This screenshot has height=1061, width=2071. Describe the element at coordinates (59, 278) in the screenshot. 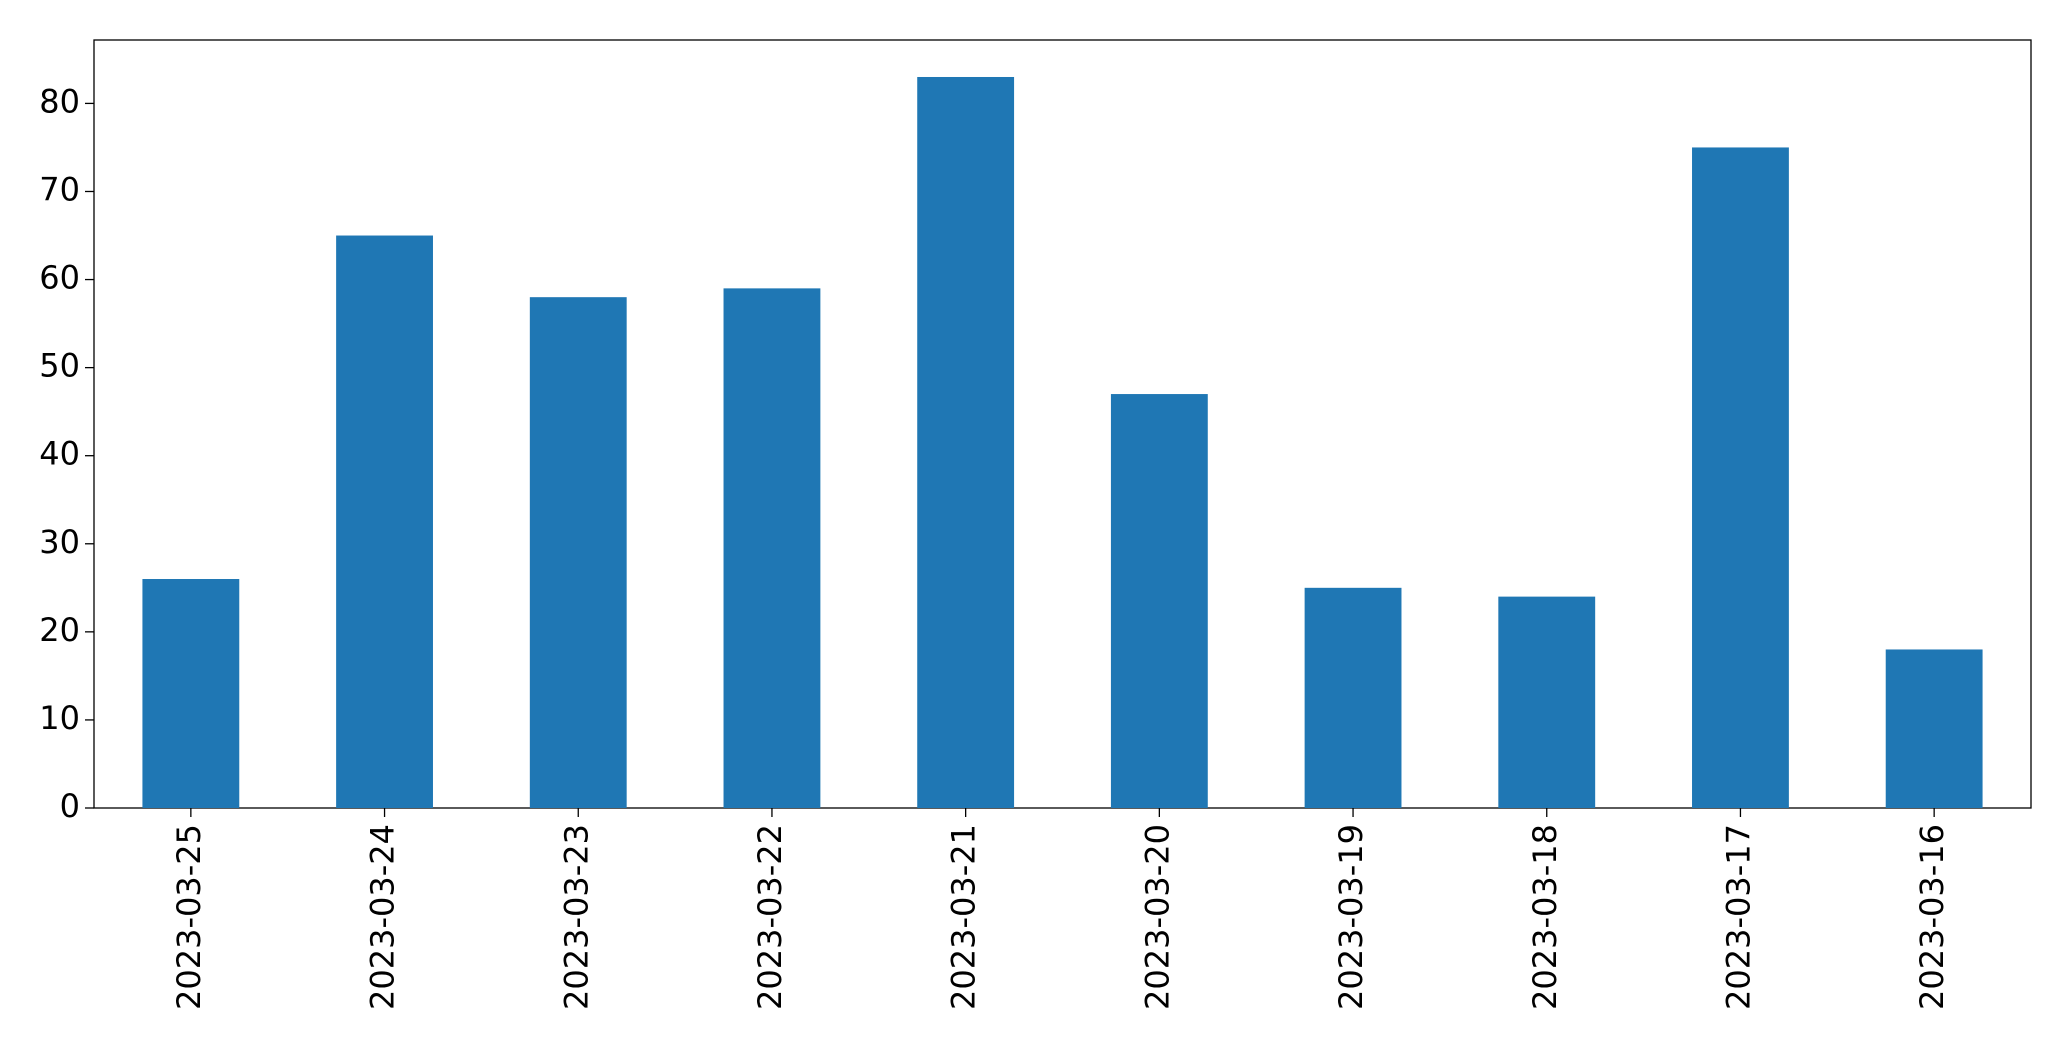

I see `y-tick-label: 60` at that location.